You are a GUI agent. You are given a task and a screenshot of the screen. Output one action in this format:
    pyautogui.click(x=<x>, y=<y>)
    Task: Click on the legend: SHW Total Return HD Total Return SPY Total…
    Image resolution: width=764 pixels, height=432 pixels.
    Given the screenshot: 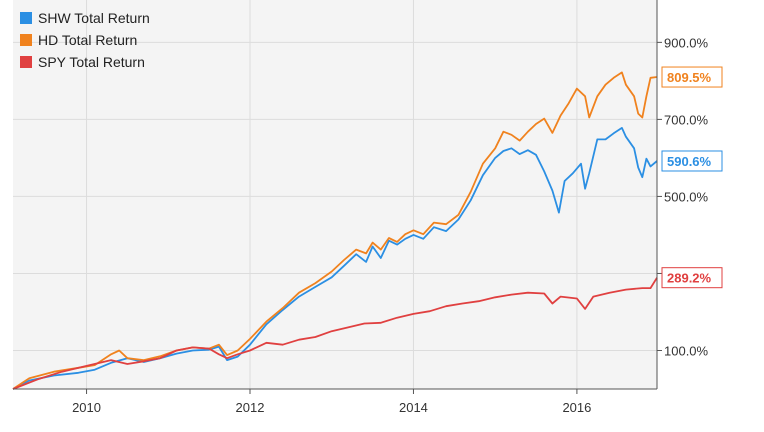 What is the action you would take?
    pyautogui.click(x=85, y=40)
    